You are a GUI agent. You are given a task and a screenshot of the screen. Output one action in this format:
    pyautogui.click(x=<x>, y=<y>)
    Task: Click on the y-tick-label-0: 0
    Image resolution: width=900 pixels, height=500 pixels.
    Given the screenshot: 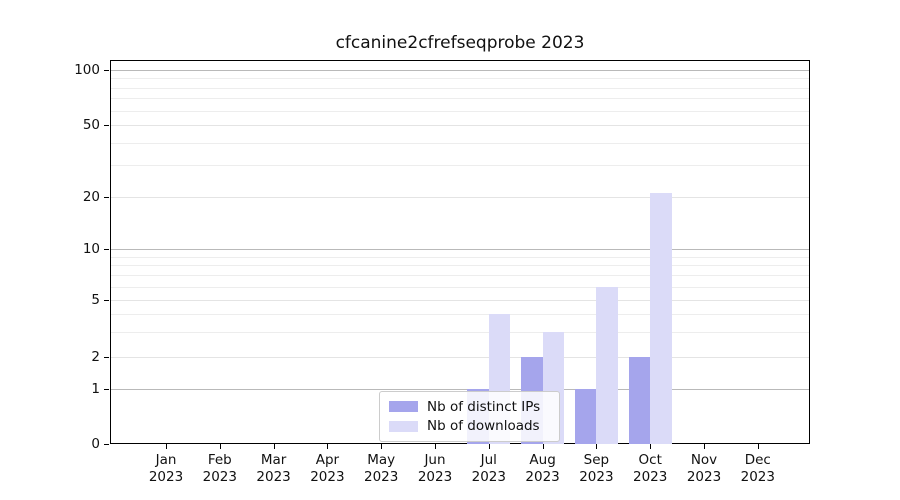 What is the action you would take?
    pyautogui.click(x=95, y=443)
    